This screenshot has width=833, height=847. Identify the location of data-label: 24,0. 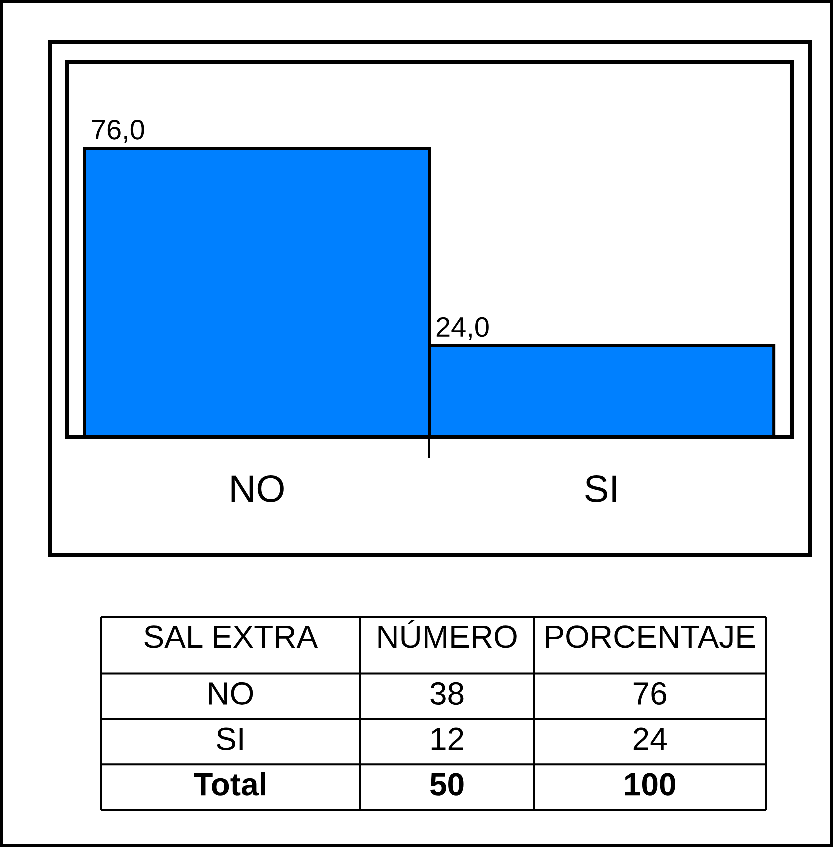
(462, 328).